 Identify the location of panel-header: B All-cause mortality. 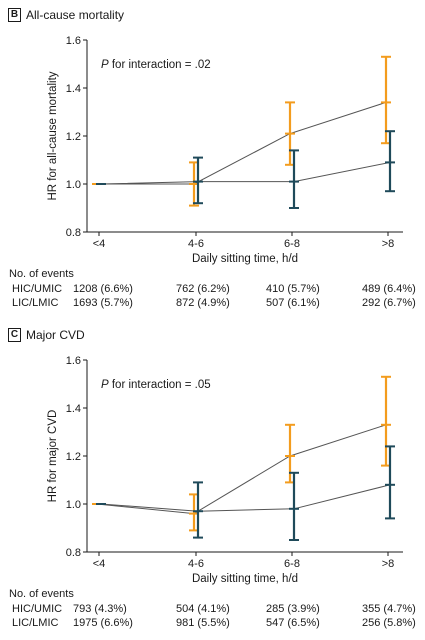
(66, 15).